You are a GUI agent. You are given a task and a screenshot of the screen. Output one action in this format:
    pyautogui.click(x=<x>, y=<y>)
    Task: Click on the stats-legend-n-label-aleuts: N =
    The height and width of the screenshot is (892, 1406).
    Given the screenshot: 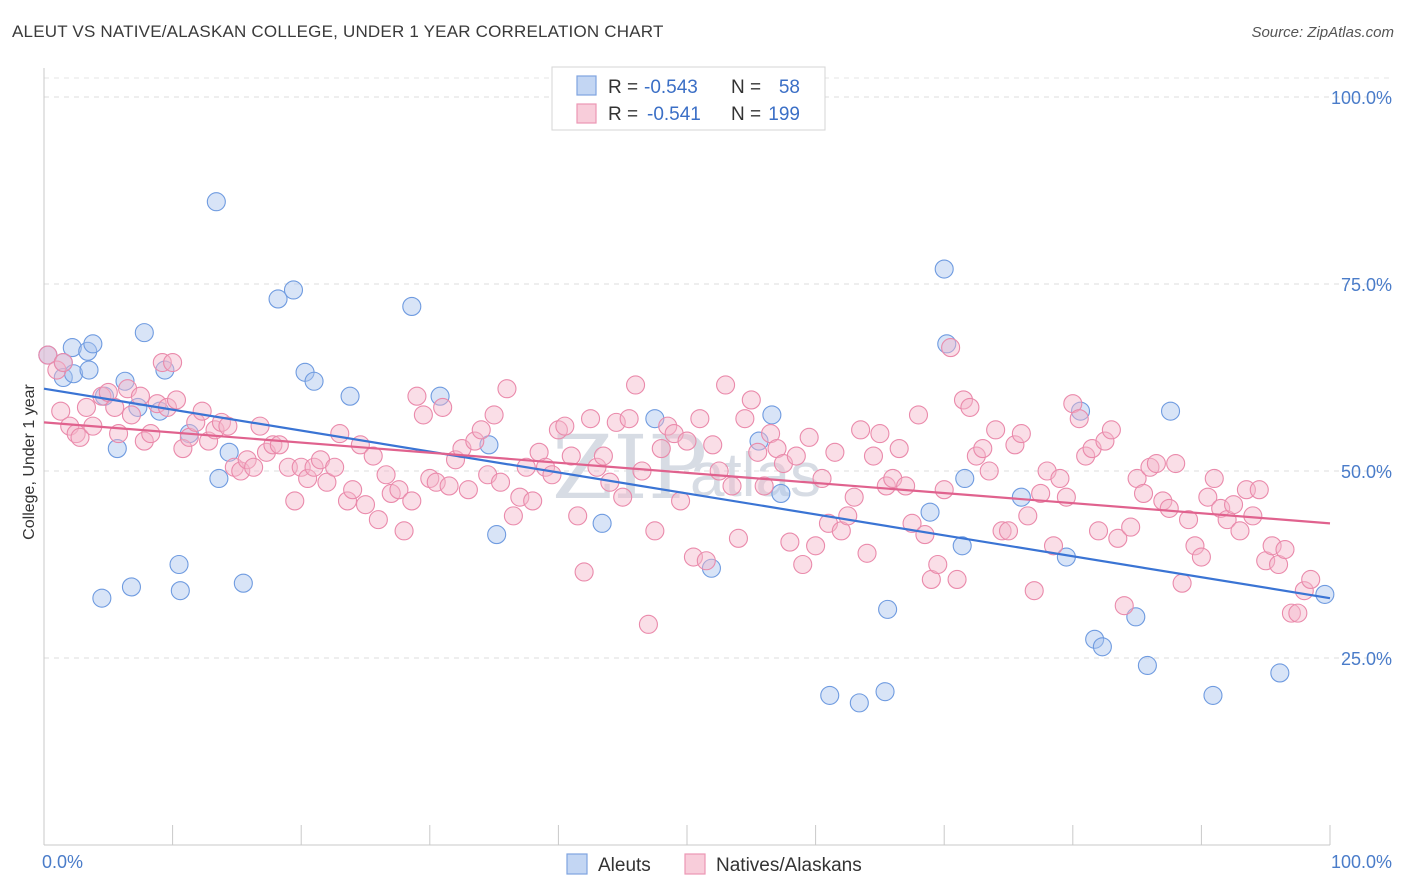 What is the action you would take?
    pyautogui.click(x=746, y=87)
    